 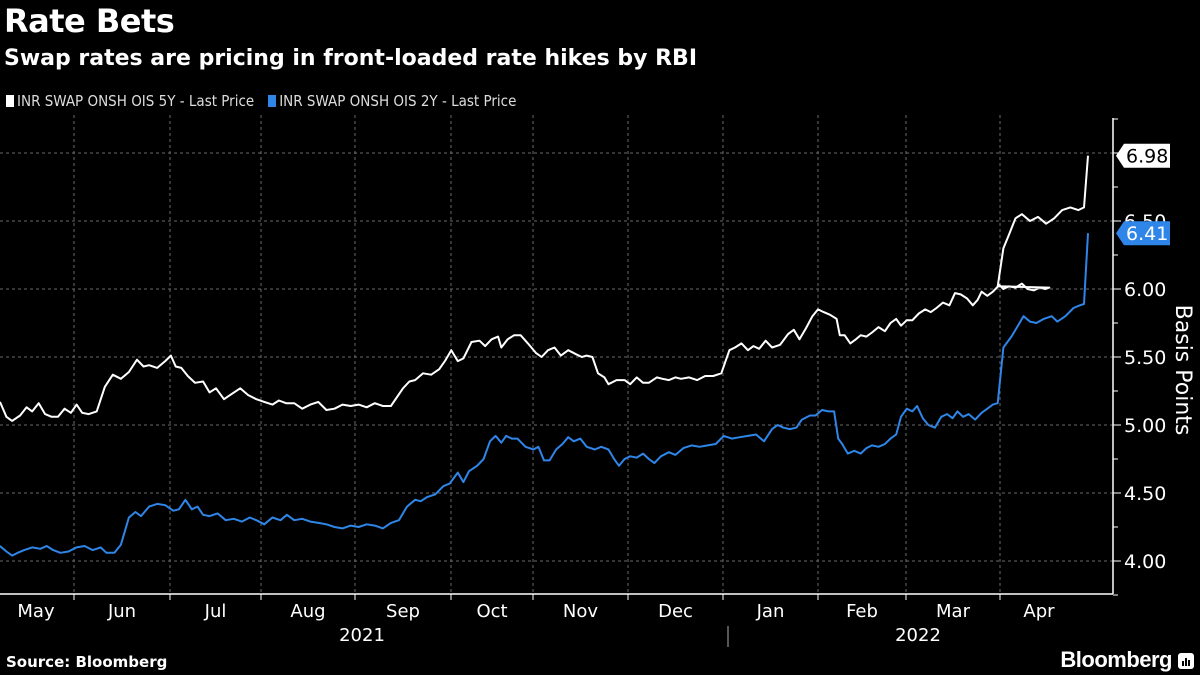 What do you see at coordinates (918, 635) in the screenshot?
I see `year-label-2022: 2022` at bounding box center [918, 635].